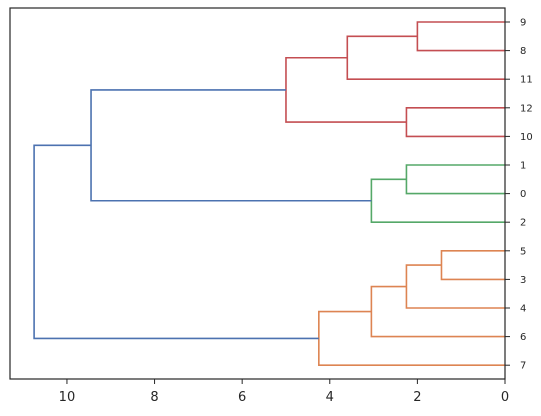 The height and width of the screenshot is (416, 541). I want to click on leaf-label: 11, so click(526, 80).